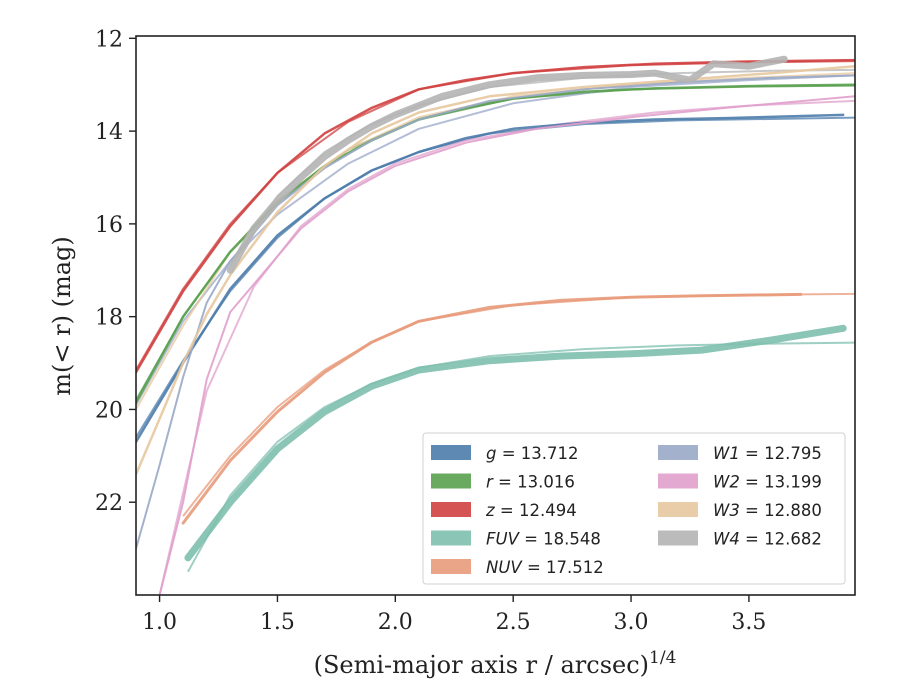 This screenshot has height=700, width=900. I want to click on x-axis-title: (Semi-major axis r / arcsec)1/4, so click(495, 663).